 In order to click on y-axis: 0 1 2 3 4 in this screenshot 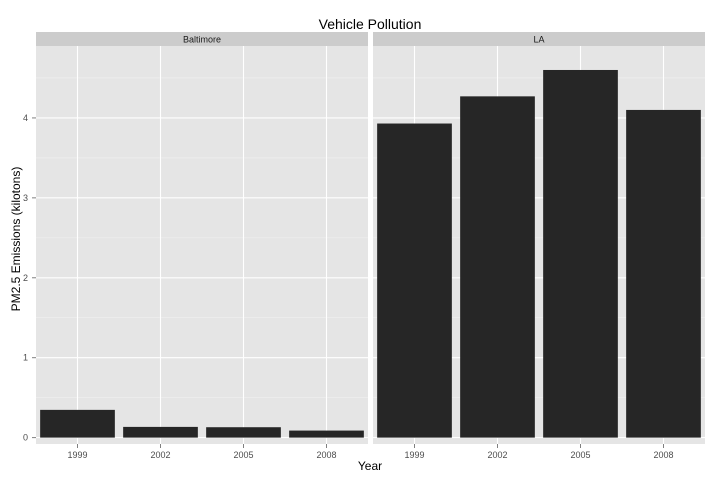, I will do `click(29, 278)`.